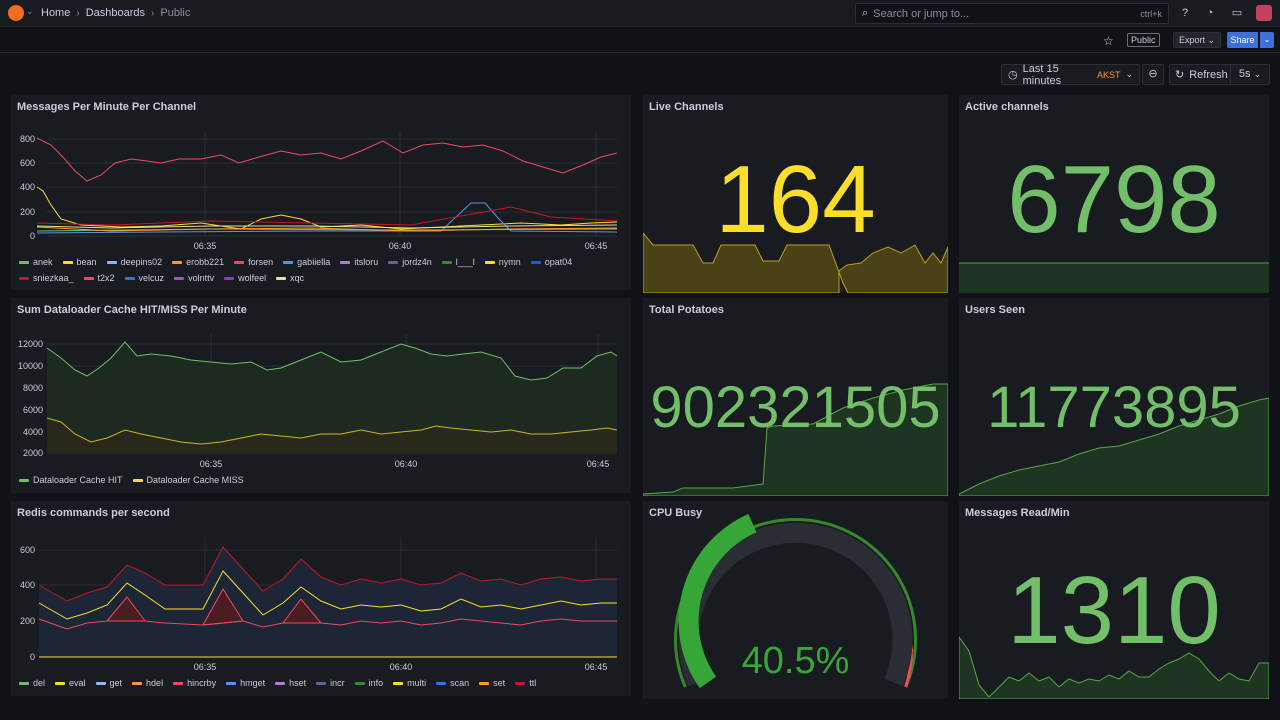 The image size is (1280, 720). What do you see at coordinates (195, 480) in the screenshot?
I see `legend-label: Dataloader Cache MISS` at bounding box center [195, 480].